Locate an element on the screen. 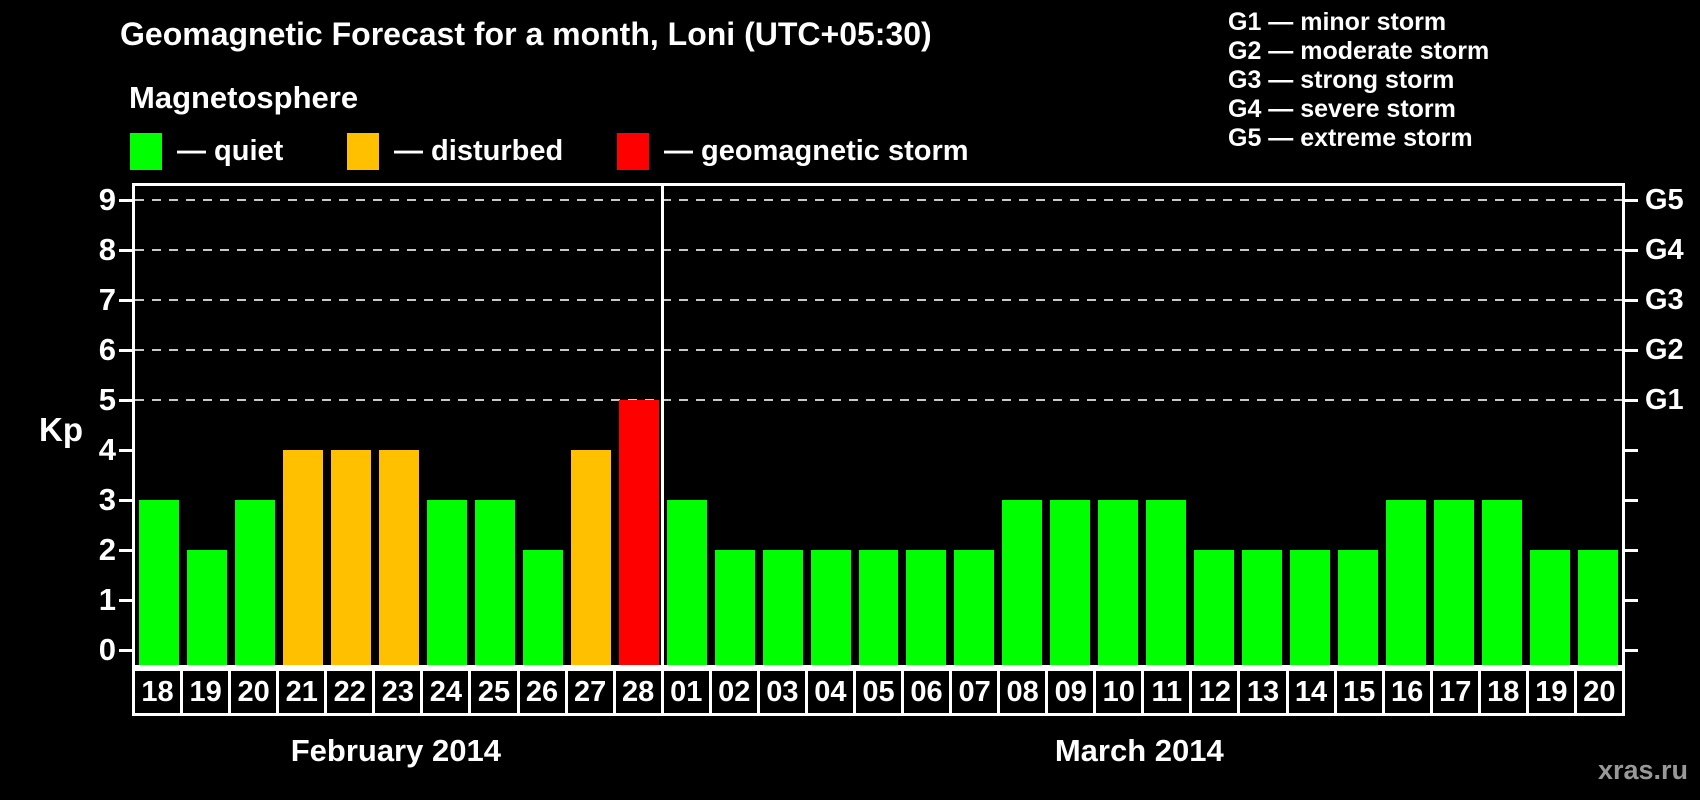  y-tick-label-1: 1 is located at coordinates (107, 599).